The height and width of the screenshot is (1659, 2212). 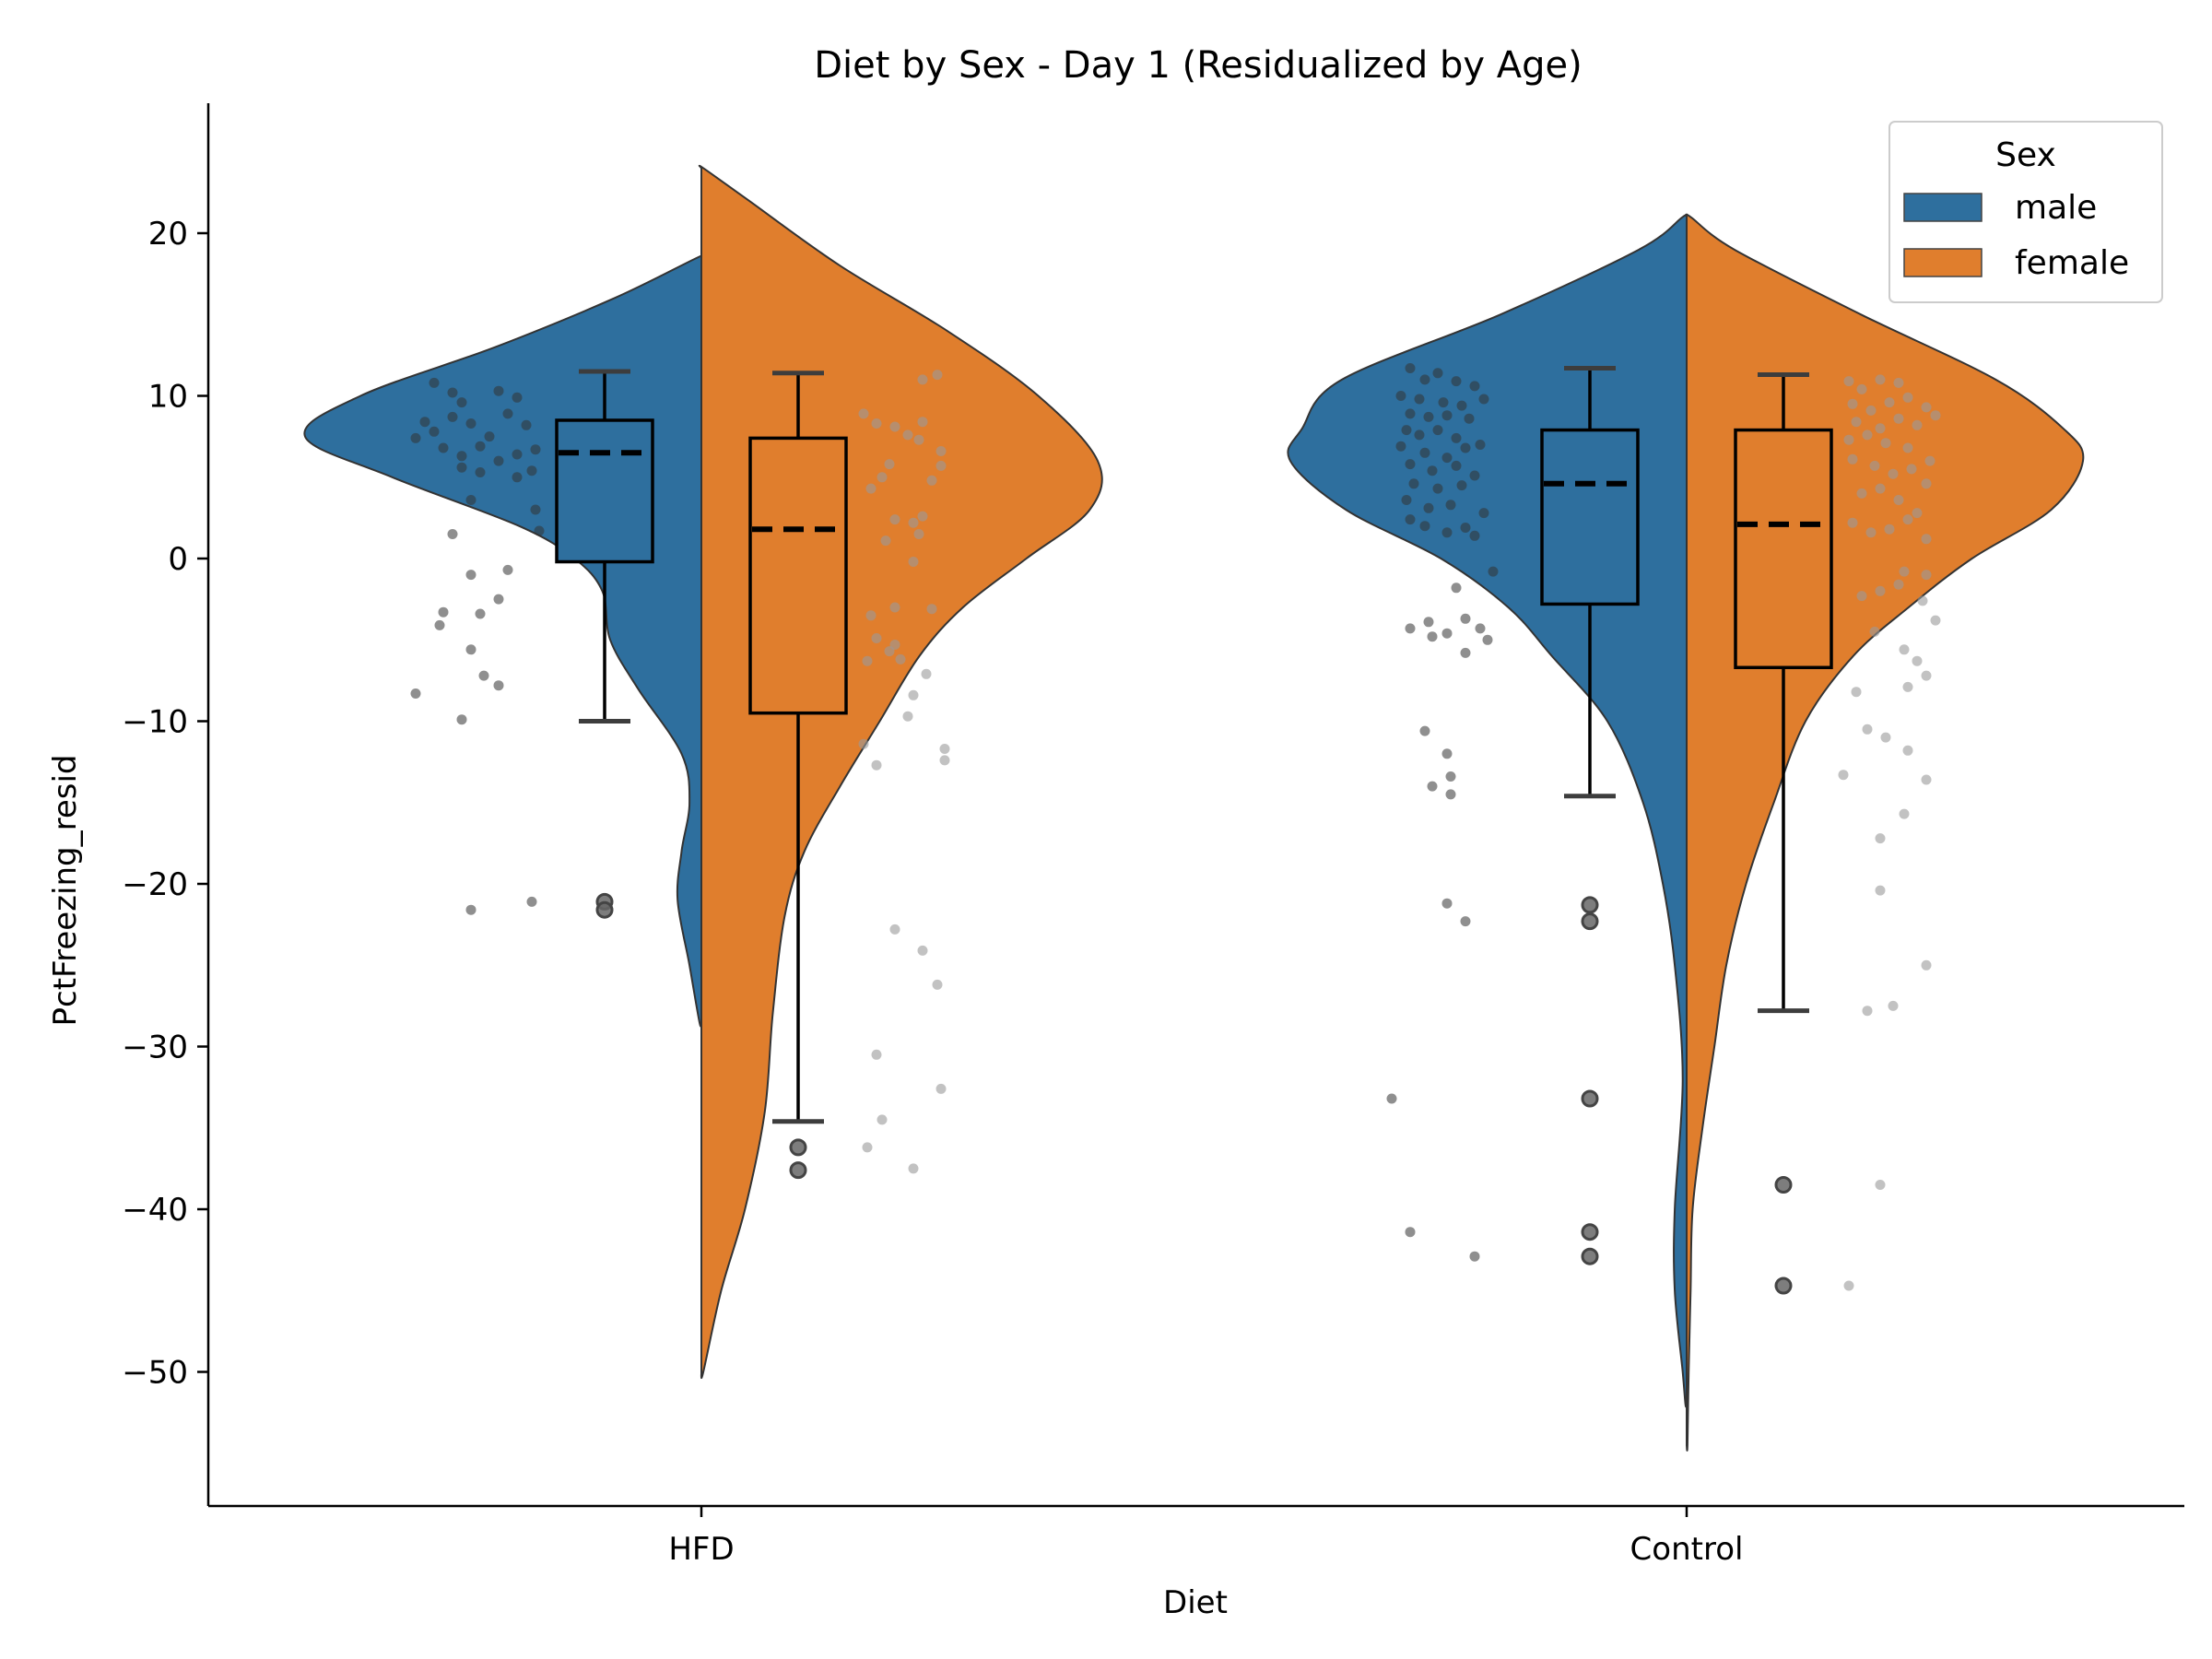 I want to click on legend-swatch-male, so click(x=1943, y=207).